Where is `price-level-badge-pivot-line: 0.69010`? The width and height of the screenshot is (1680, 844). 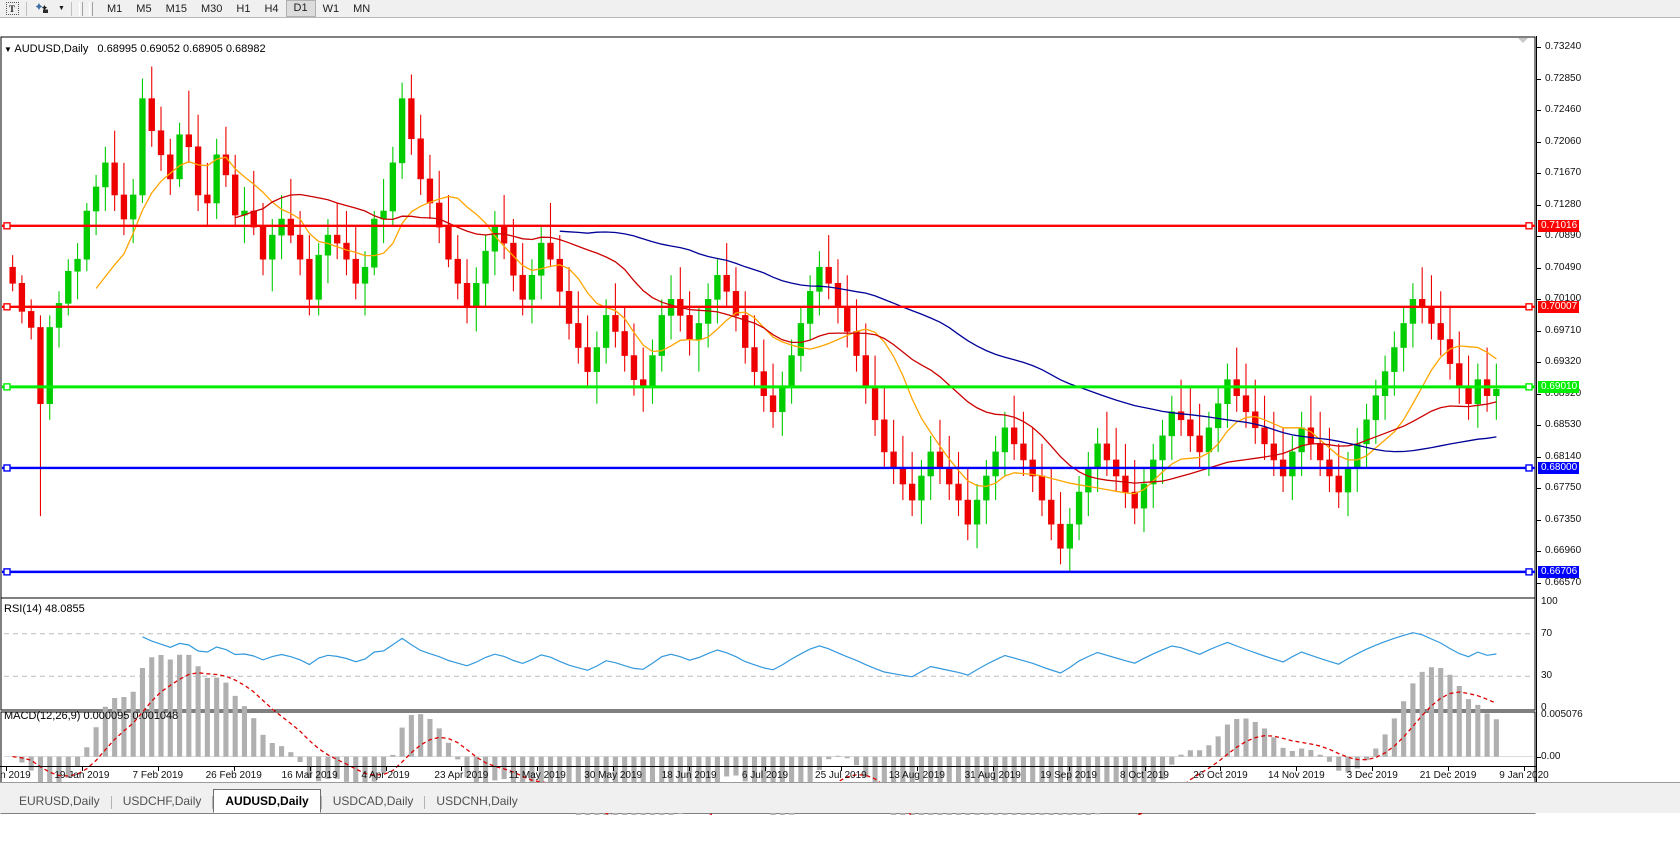
price-level-badge-pivot-line: 0.69010 is located at coordinates (1559, 386).